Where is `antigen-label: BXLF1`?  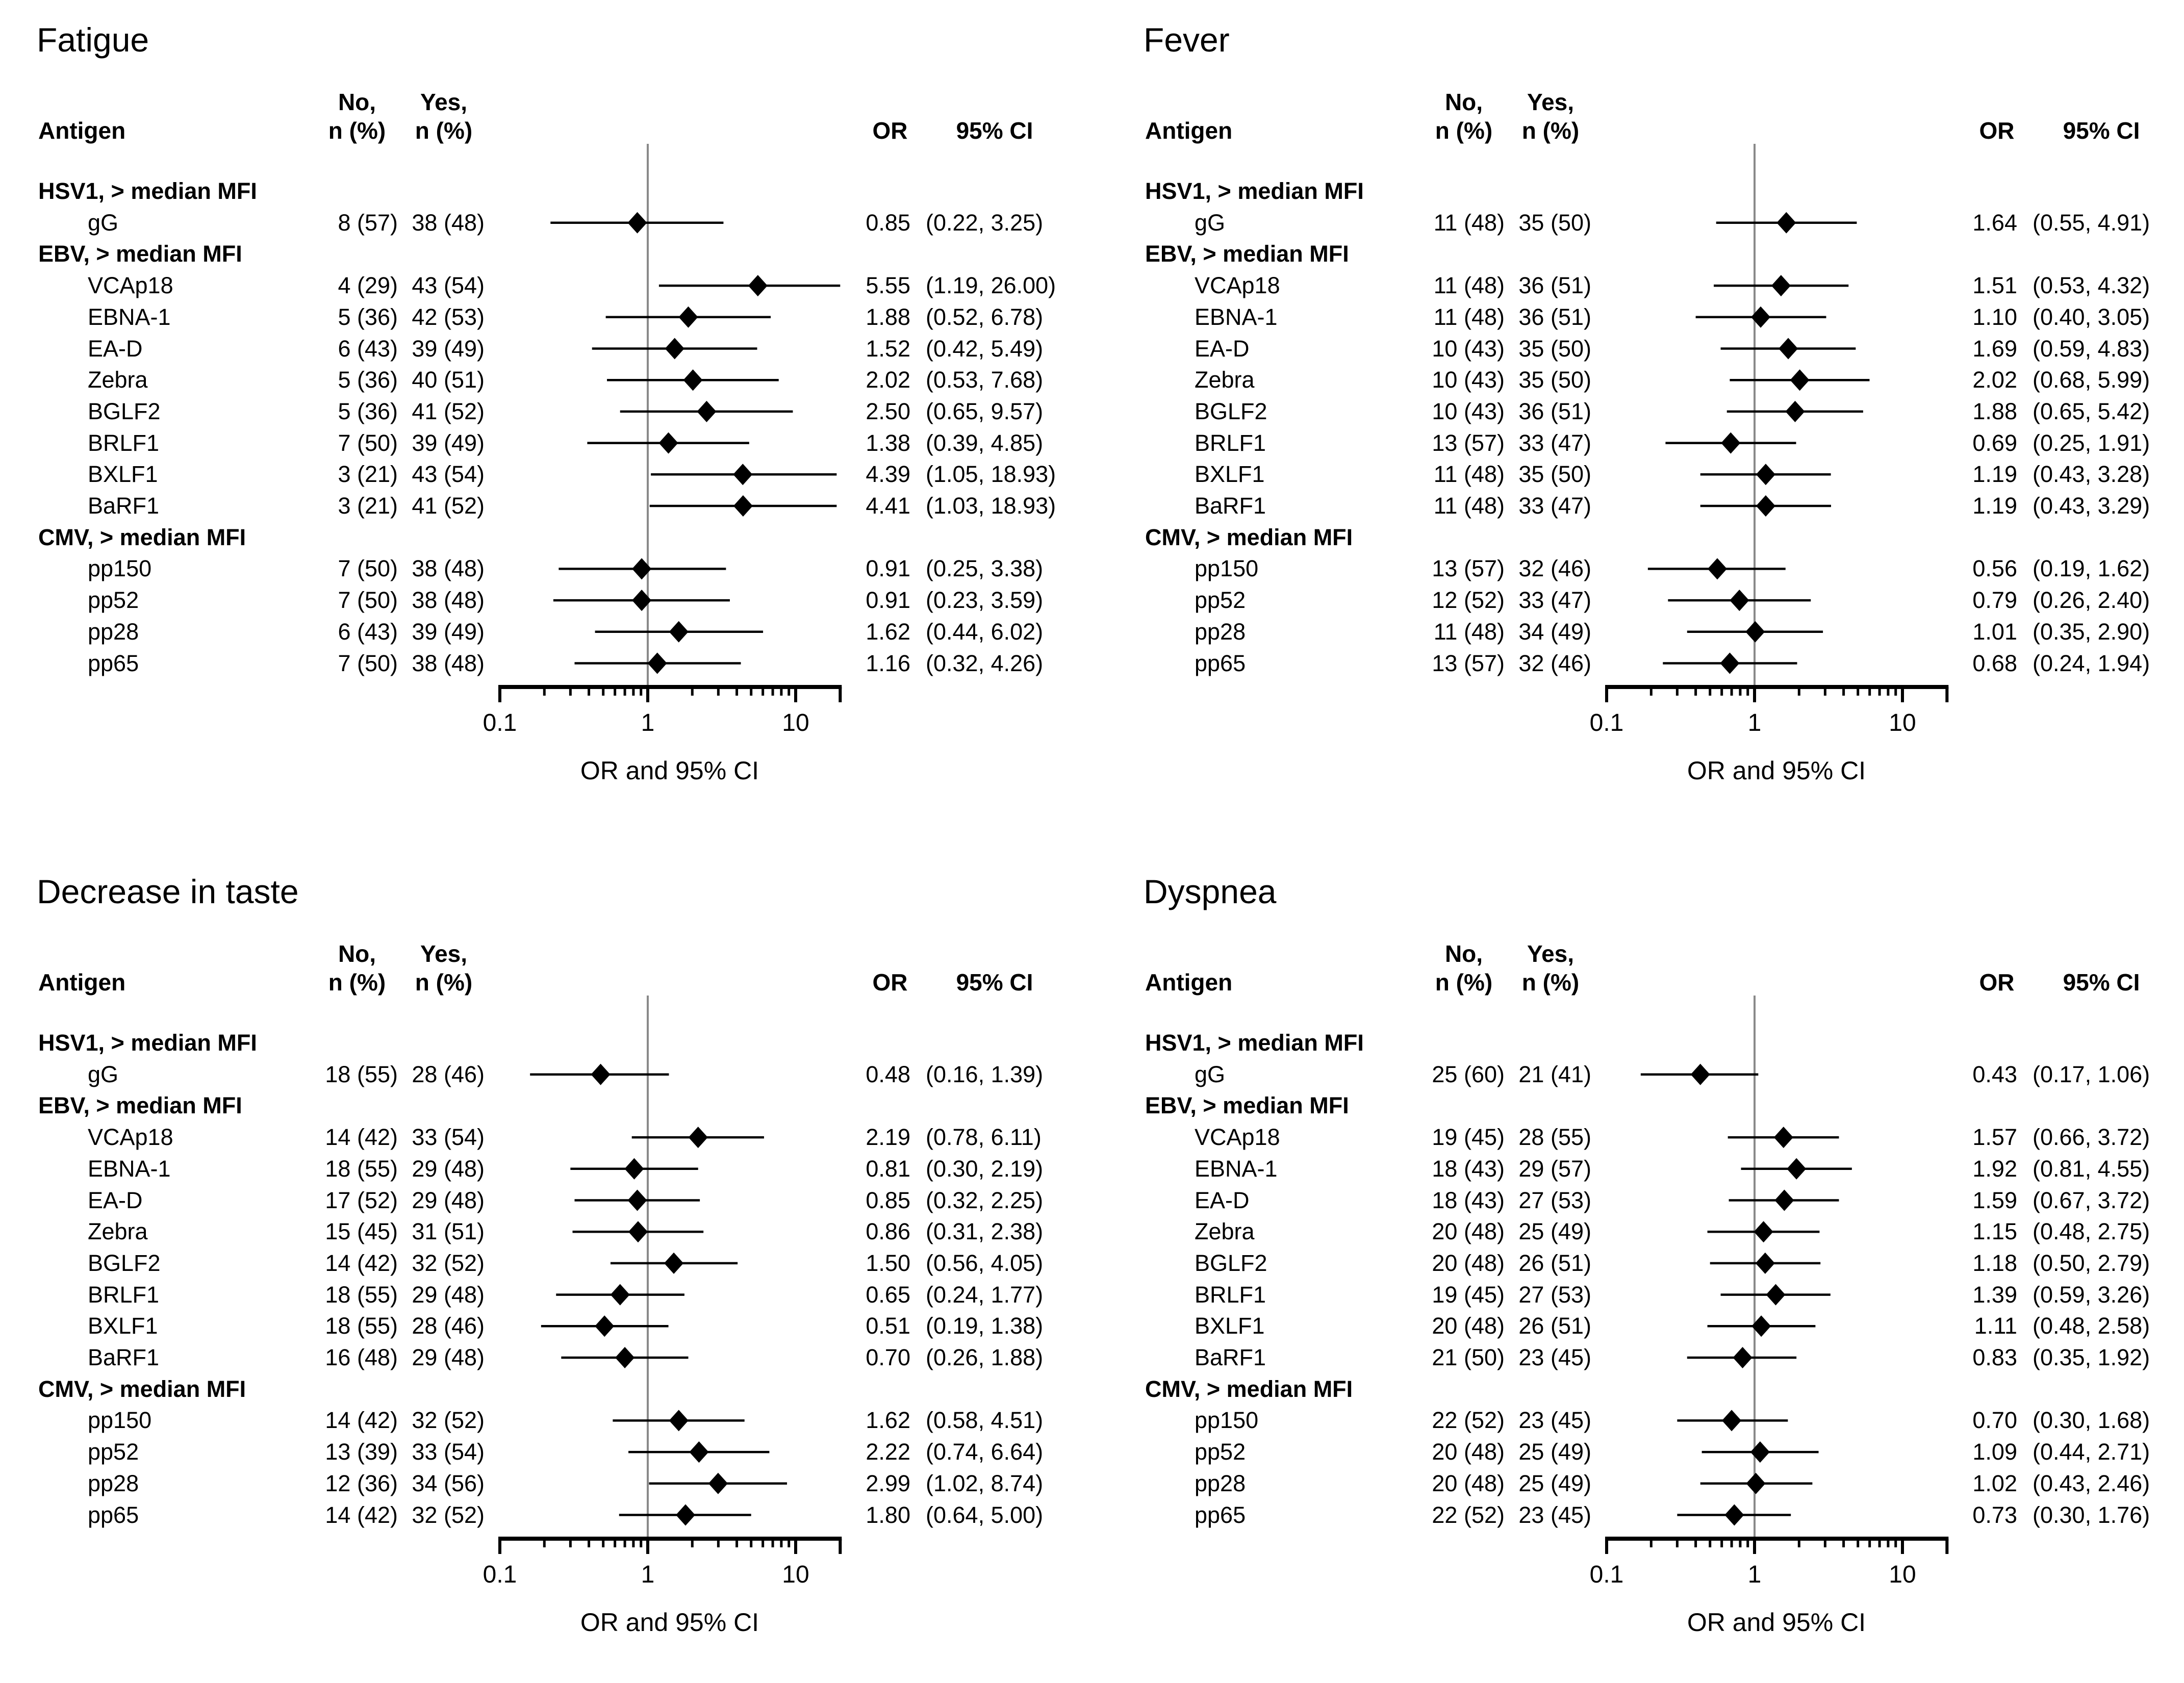 antigen-label: BXLF1 is located at coordinates (123, 474).